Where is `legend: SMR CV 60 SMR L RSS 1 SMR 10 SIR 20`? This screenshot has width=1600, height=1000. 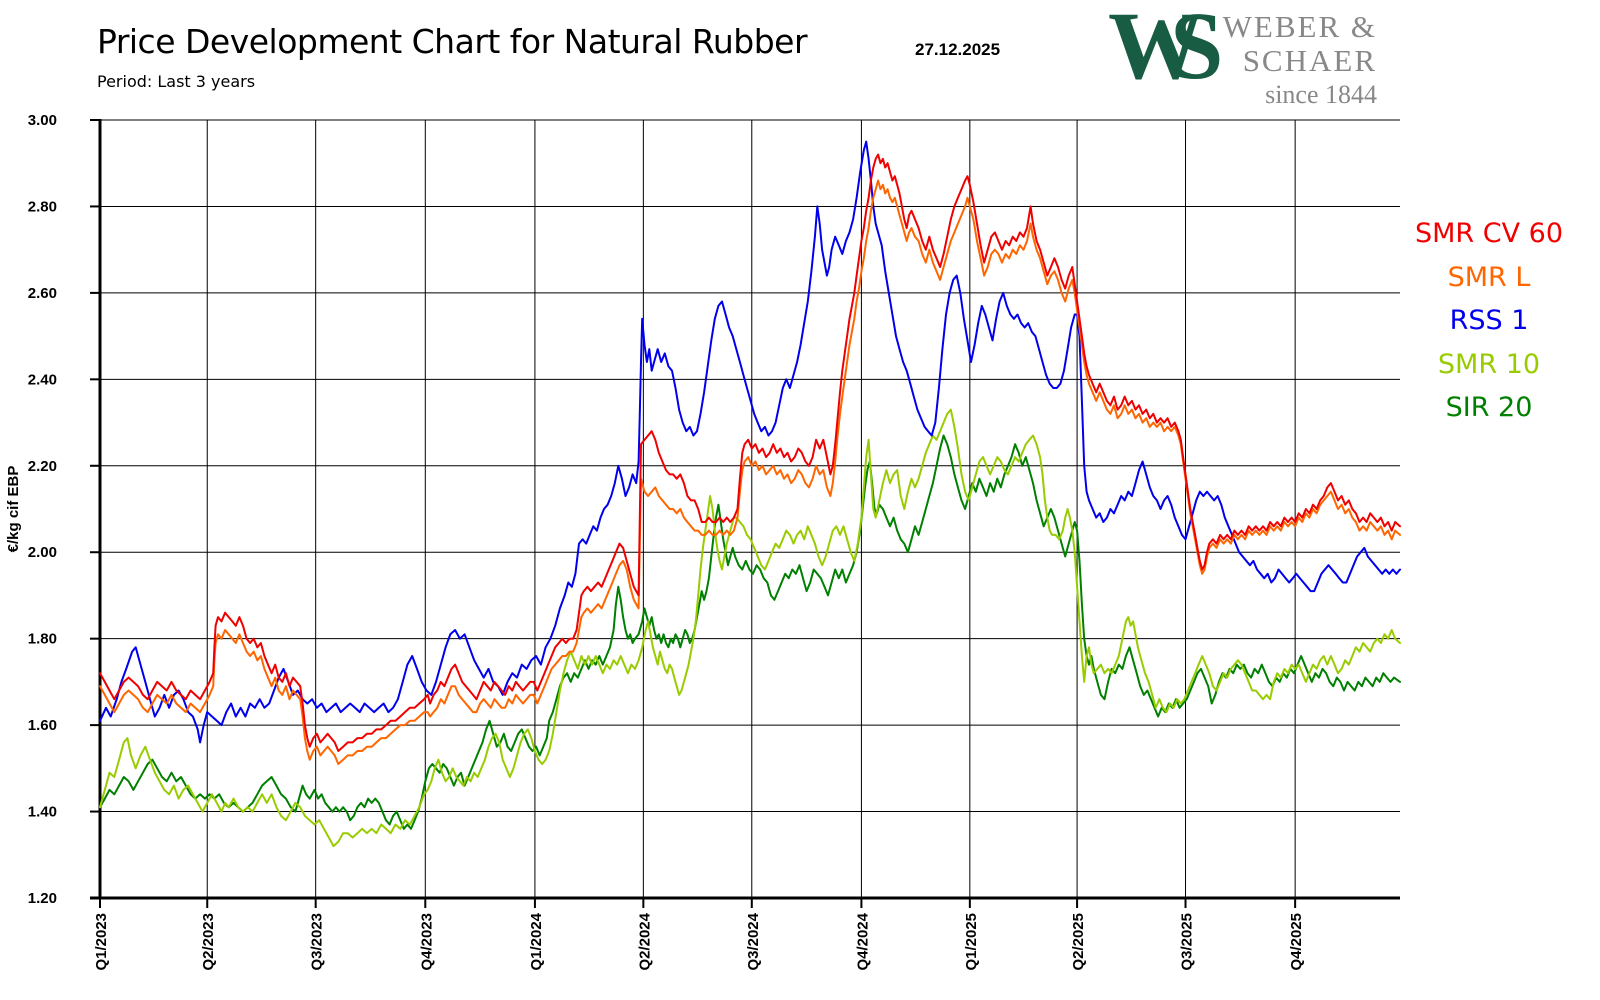
legend: SMR CV 60 SMR L RSS 1 SMR 10 SIR 20 is located at coordinates (1489, 321).